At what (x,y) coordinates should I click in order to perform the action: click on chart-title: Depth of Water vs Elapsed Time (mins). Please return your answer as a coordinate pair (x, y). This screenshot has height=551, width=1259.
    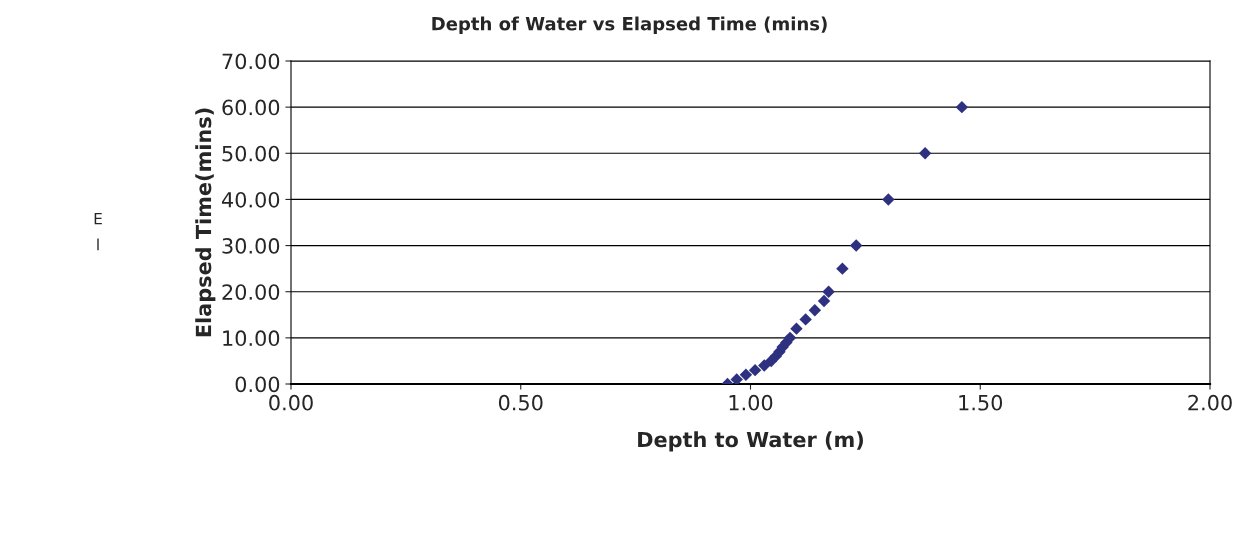
    Looking at the image, I should click on (629, 25).